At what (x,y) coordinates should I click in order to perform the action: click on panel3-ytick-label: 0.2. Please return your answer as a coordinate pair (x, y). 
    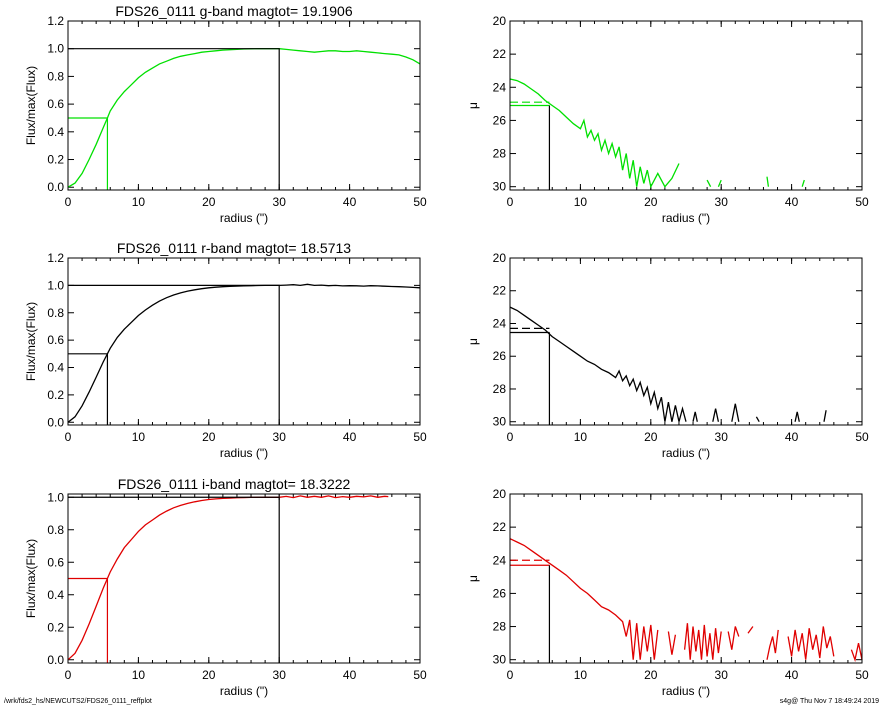
    Looking at the image, I should click on (55, 395).